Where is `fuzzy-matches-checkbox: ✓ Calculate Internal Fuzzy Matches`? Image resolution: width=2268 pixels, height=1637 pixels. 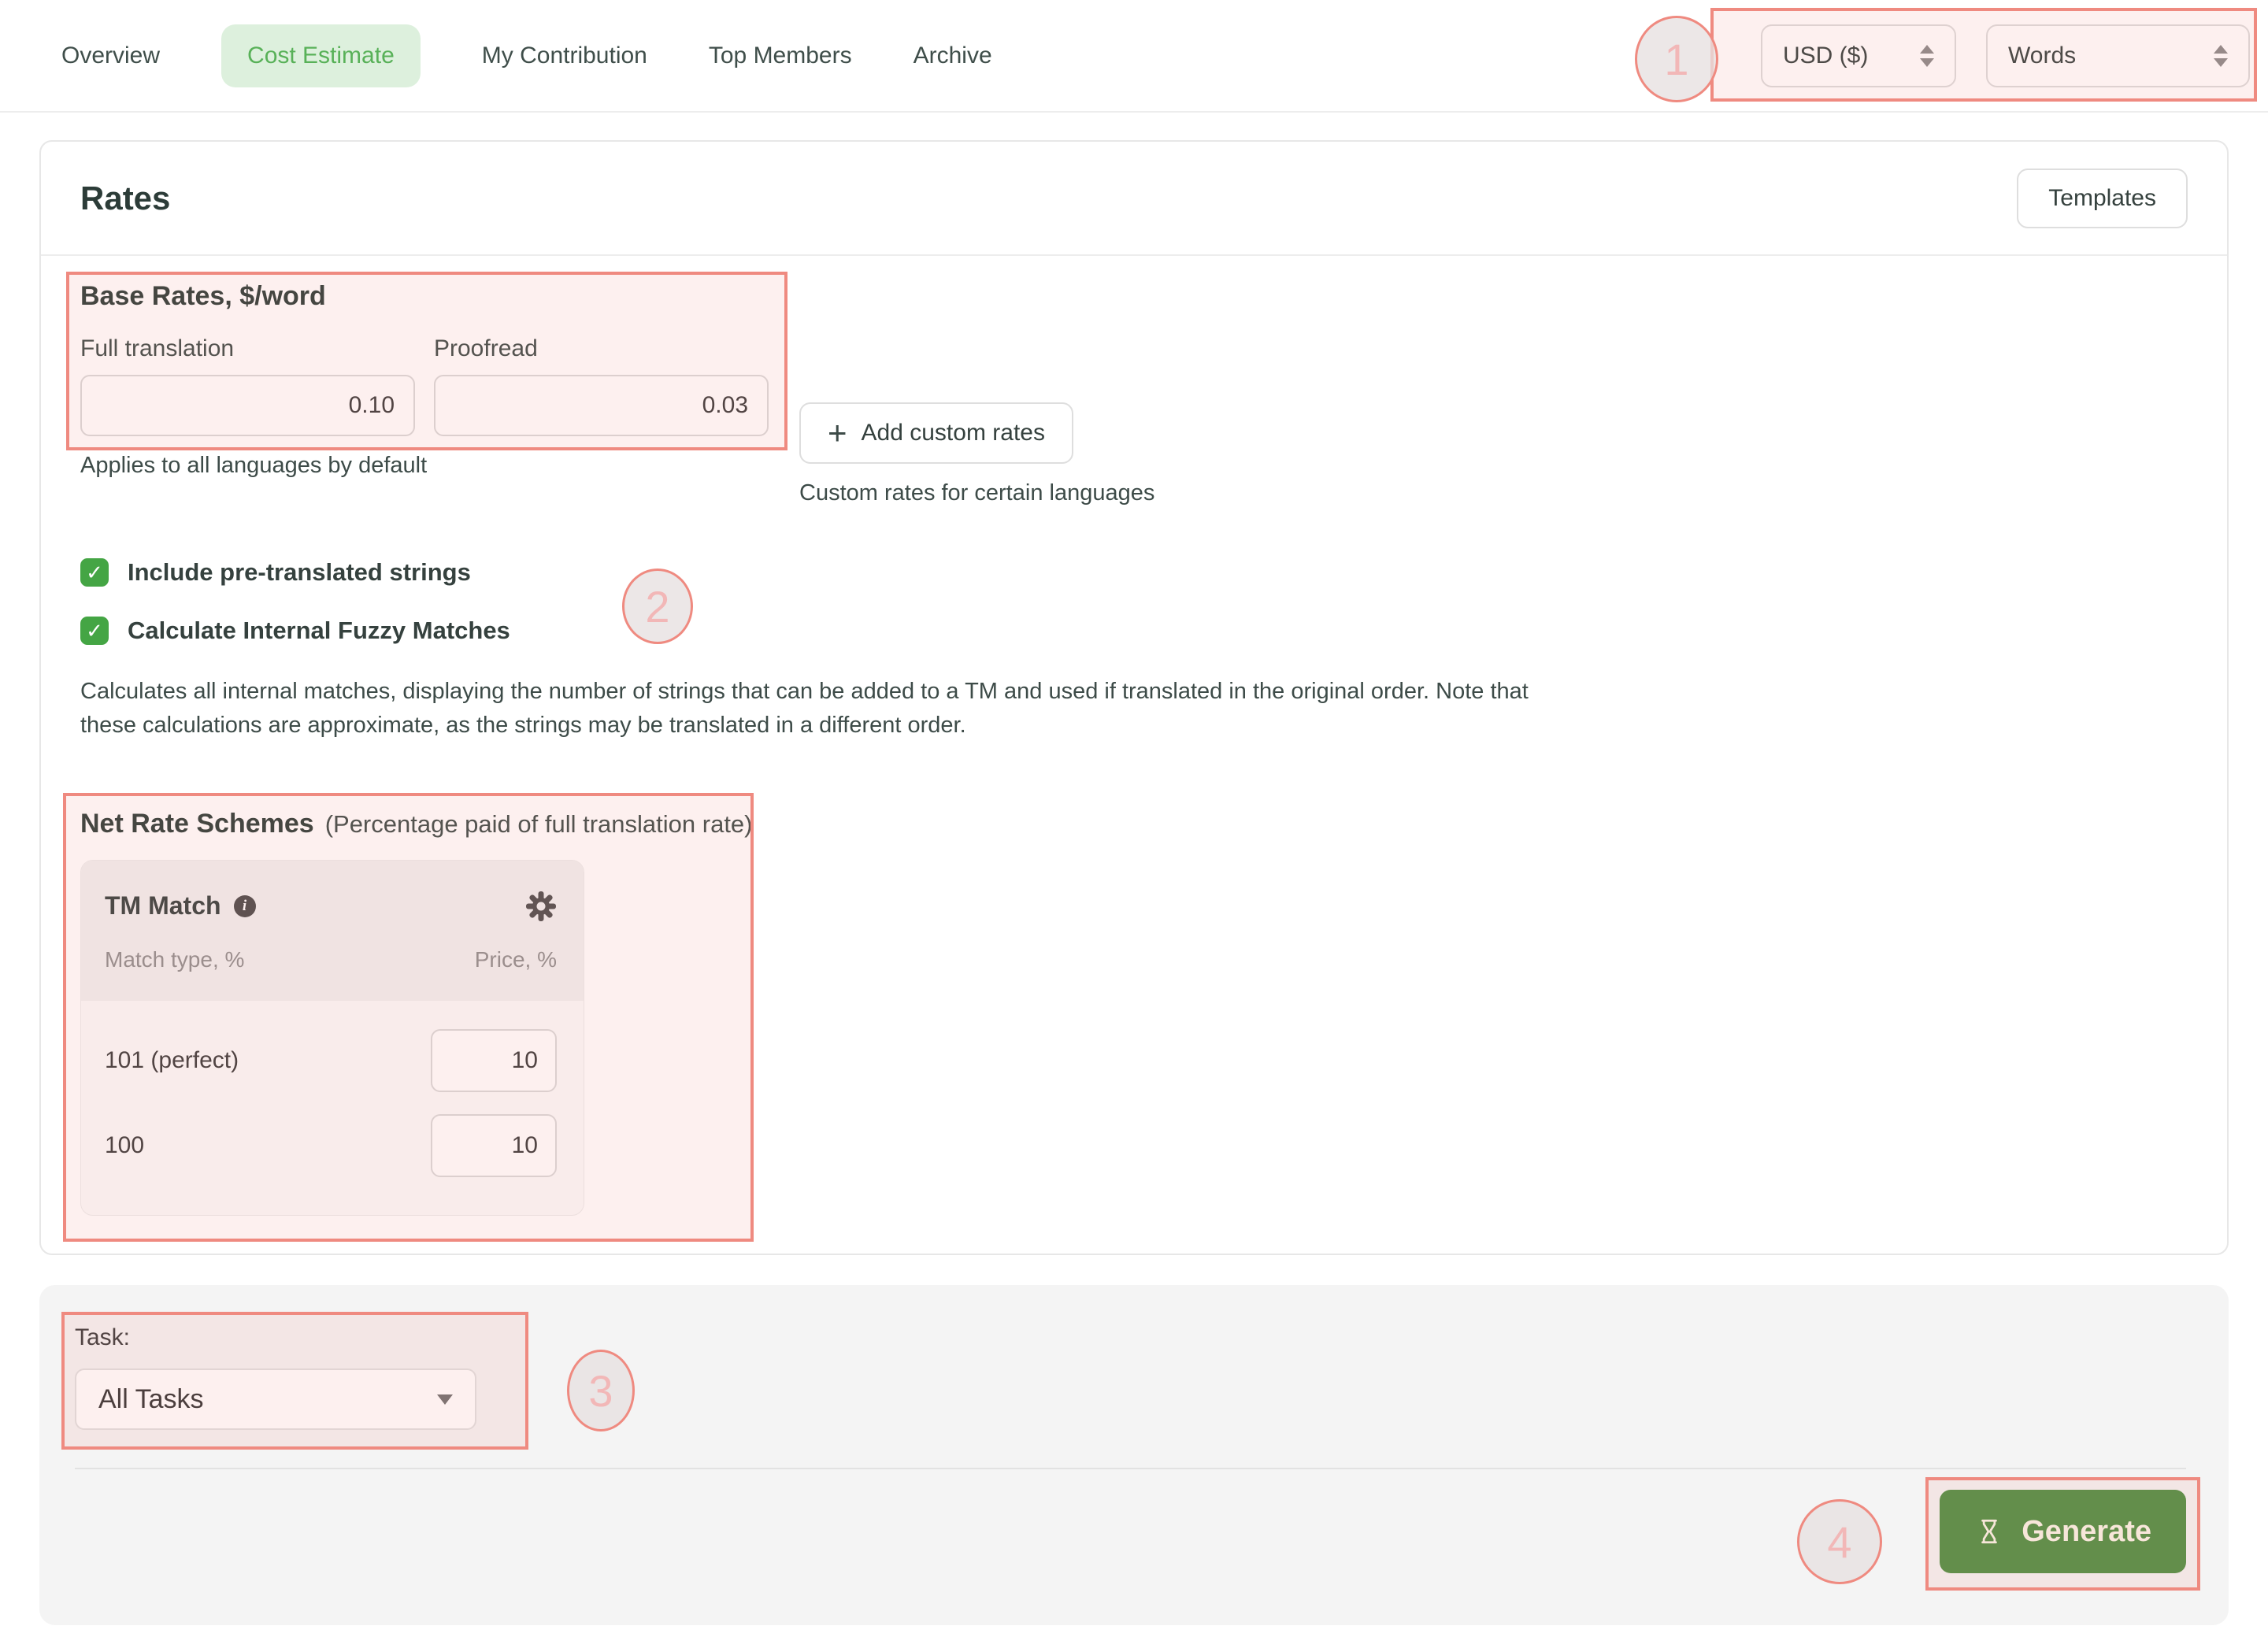
fuzzy-matches-checkbox: ✓ Calculate Internal Fuzzy Matches is located at coordinates (1134, 631).